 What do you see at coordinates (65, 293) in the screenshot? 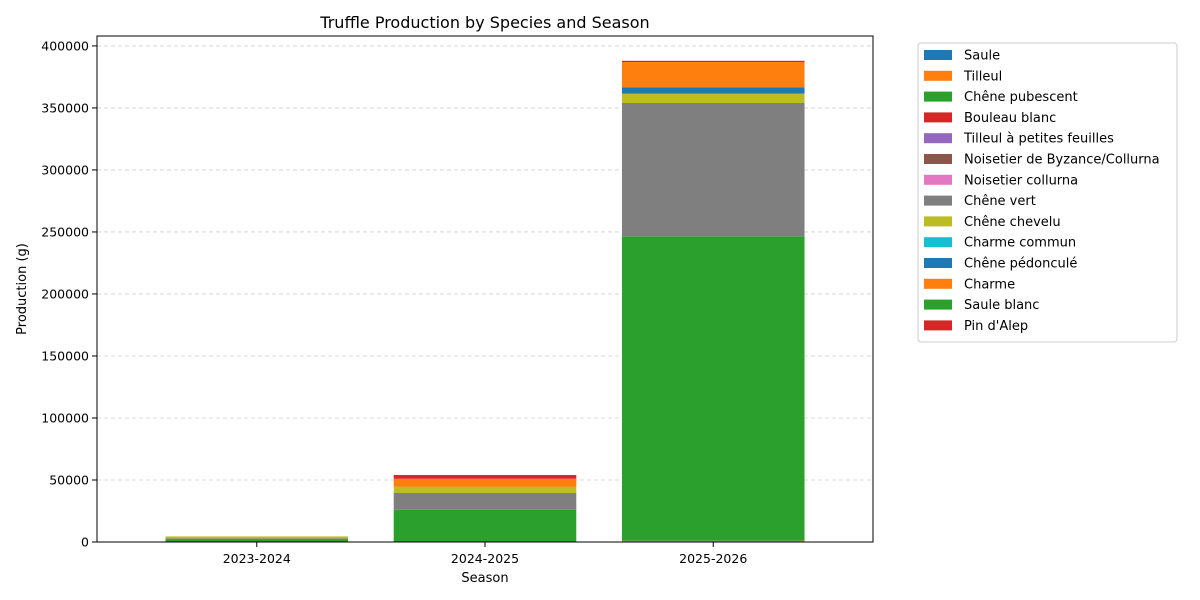
I see `y-tick-label: 200000` at bounding box center [65, 293].